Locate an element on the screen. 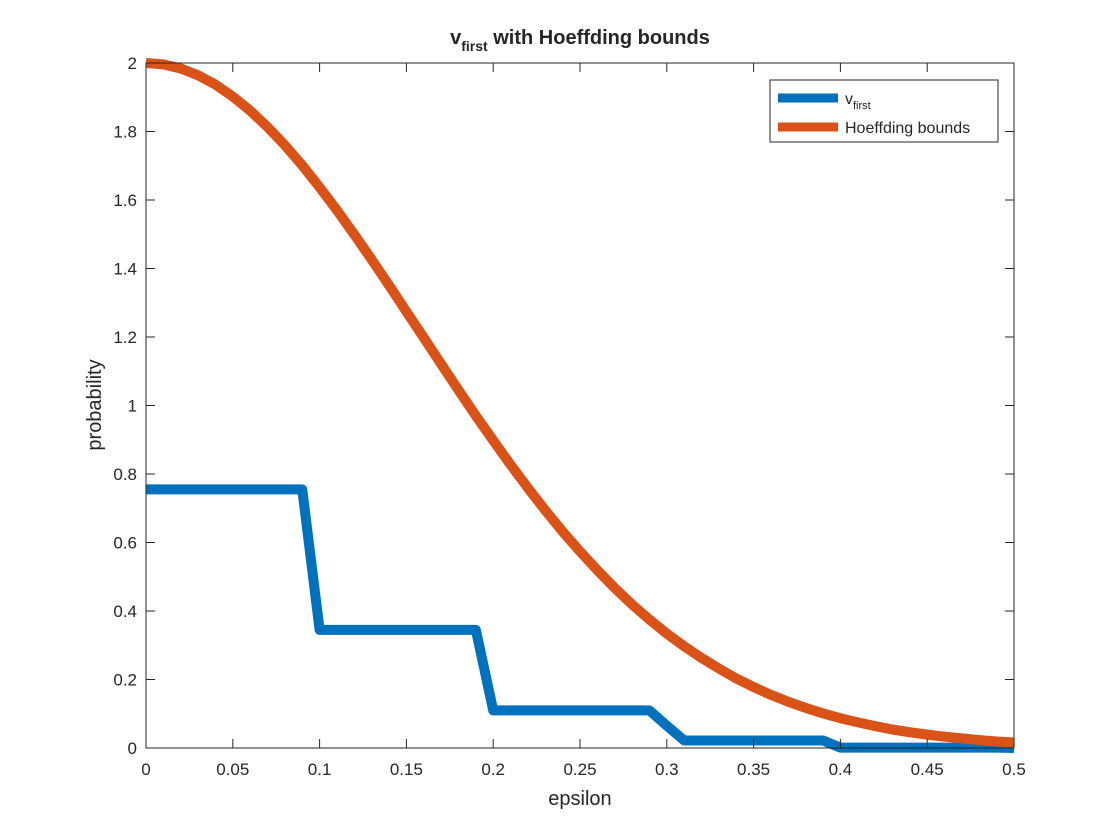 The width and height of the screenshot is (1120, 840). chart-title: vfirst with Hoeffding bounds is located at coordinates (580, 40).